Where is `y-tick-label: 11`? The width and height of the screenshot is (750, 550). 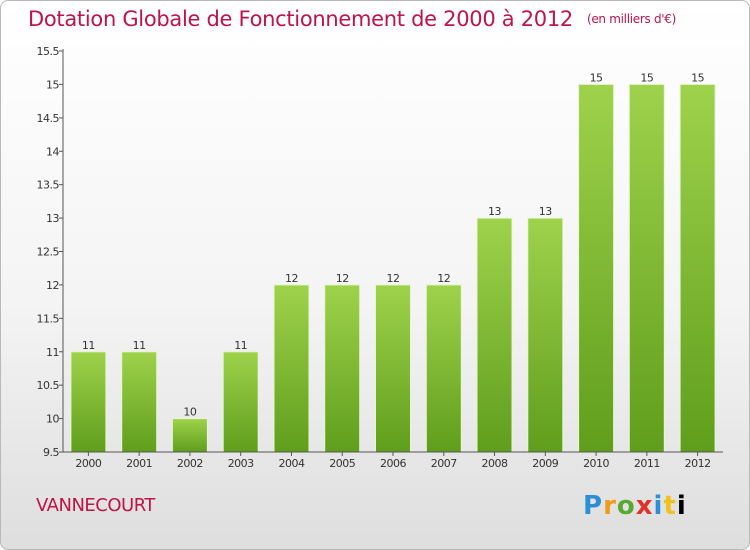
y-tick-label: 11 is located at coordinates (52, 352).